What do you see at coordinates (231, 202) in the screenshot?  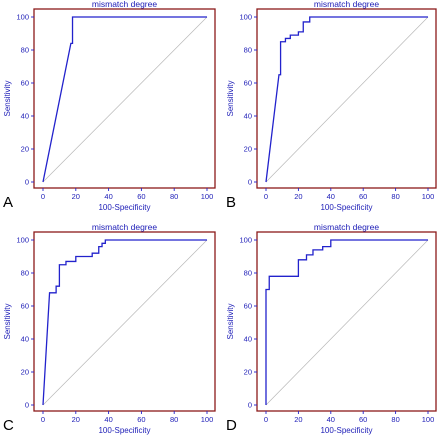 I see `panel-letter: B` at bounding box center [231, 202].